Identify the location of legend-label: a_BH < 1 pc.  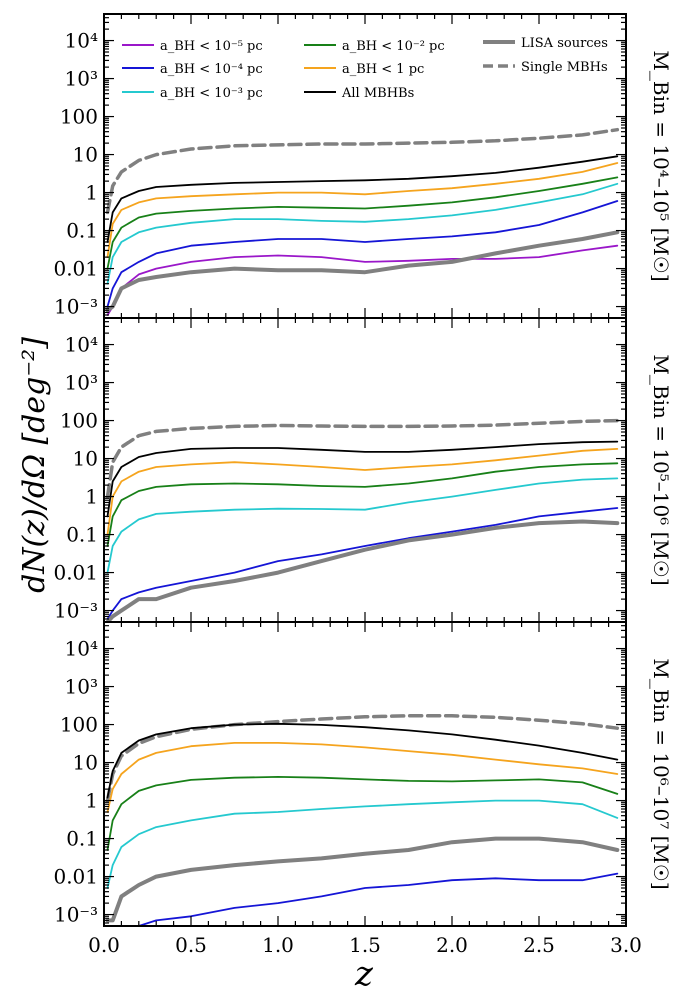
(383, 69).